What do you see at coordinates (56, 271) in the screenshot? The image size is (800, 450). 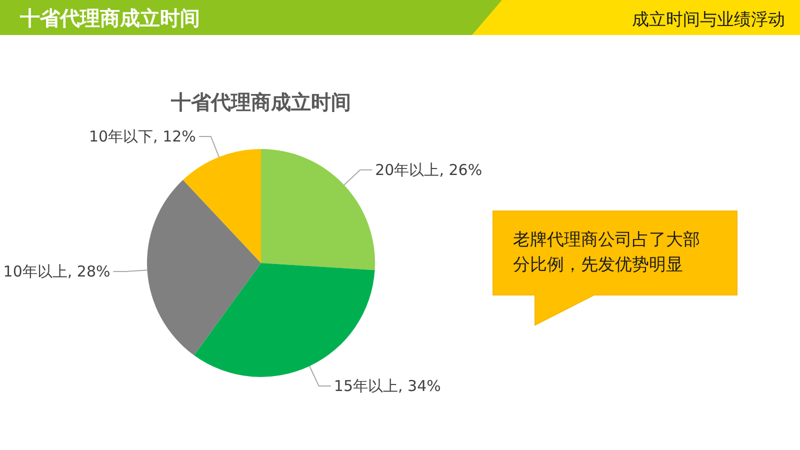 I see `slice-label: 10年以上, 28%` at bounding box center [56, 271].